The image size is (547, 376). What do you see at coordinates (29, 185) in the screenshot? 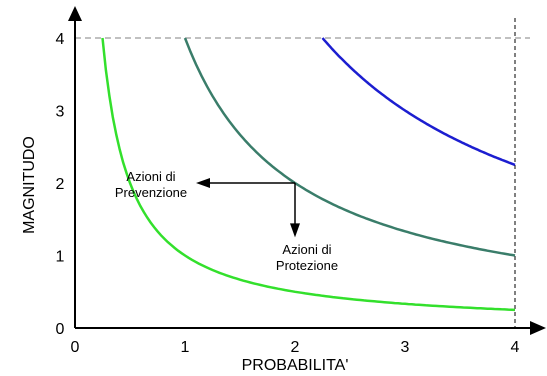
I see `y-axis-title: MAGNITUDO` at bounding box center [29, 185].